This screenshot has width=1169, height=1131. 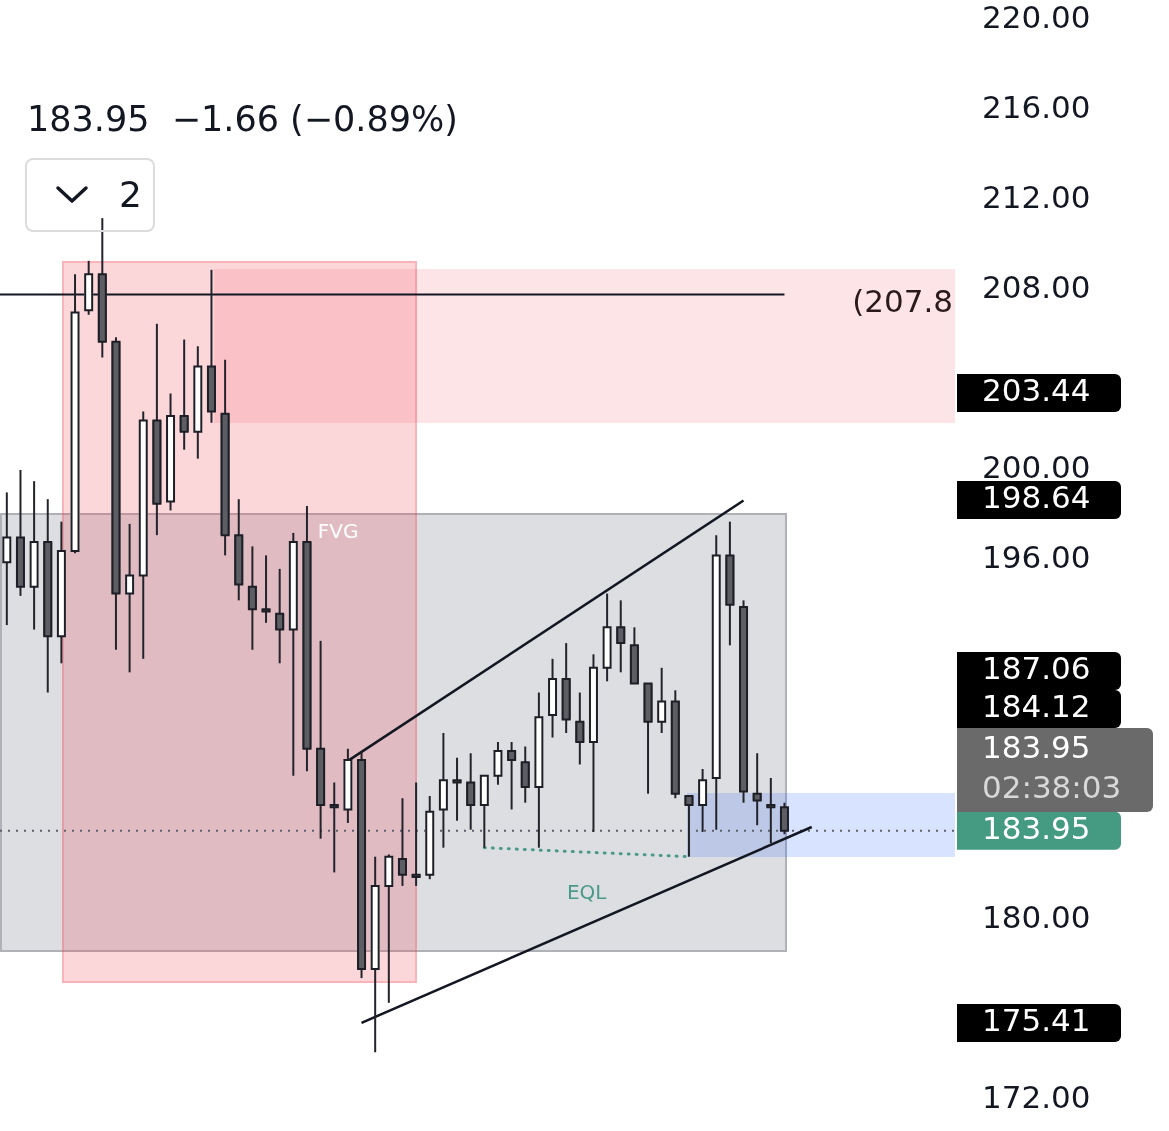 I want to click on text: 184.12, so click(x=1036, y=706).